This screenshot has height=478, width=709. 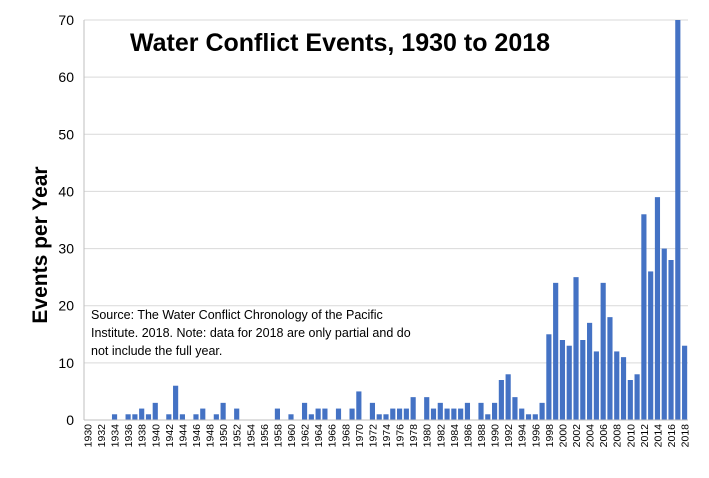 What do you see at coordinates (678, 220) in the screenshot?
I see `bar-2017` at bounding box center [678, 220].